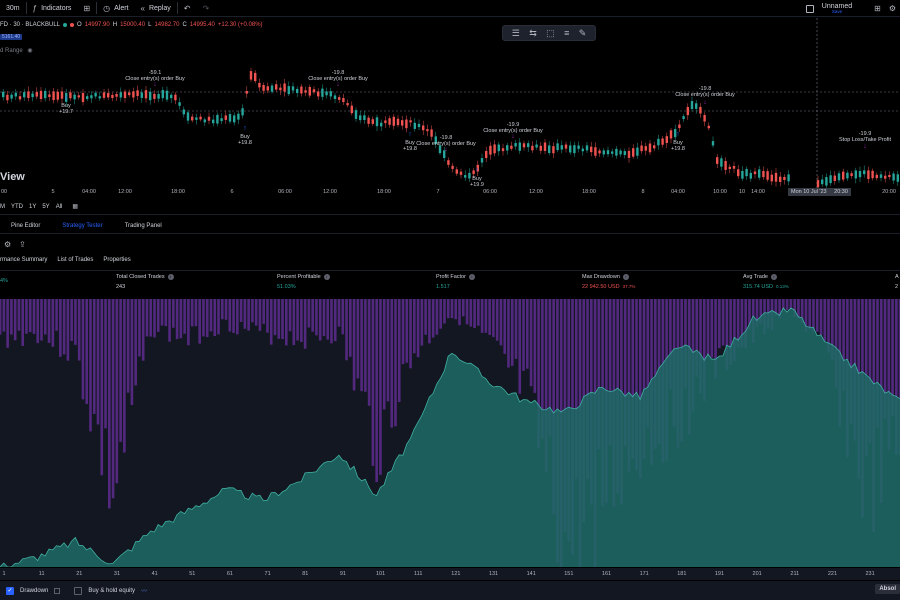 This screenshot has width=900, height=600. What do you see at coordinates (4, 279) in the screenshot?
I see `stat-cell: 4%` at bounding box center [4, 279].